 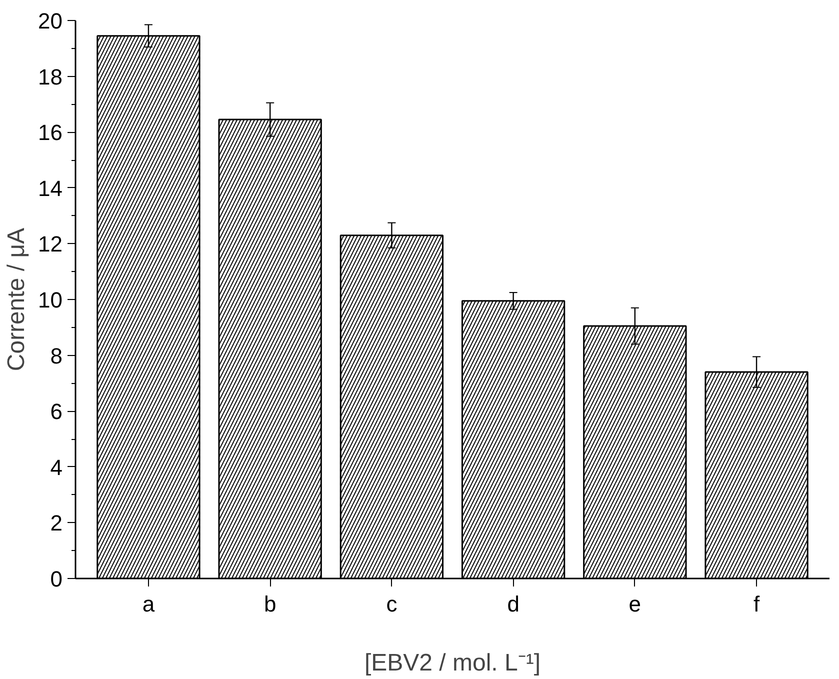 What do you see at coordinates (452, 663) in the screenshot?
I see `x-axis-title: [EBV2 / mol. L⁻¹]` at bounding box center [452, 663].